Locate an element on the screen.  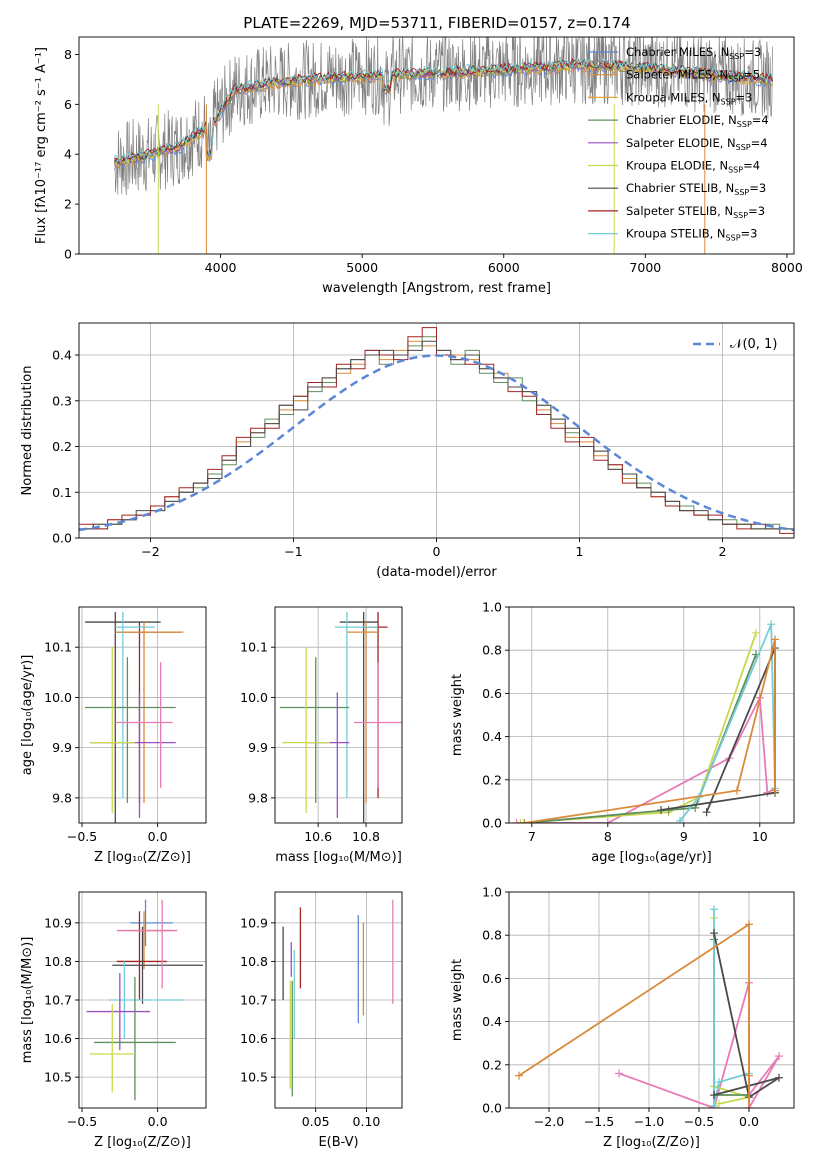
x-tick-label: 0.05 is located at coordinates (316, 1121).